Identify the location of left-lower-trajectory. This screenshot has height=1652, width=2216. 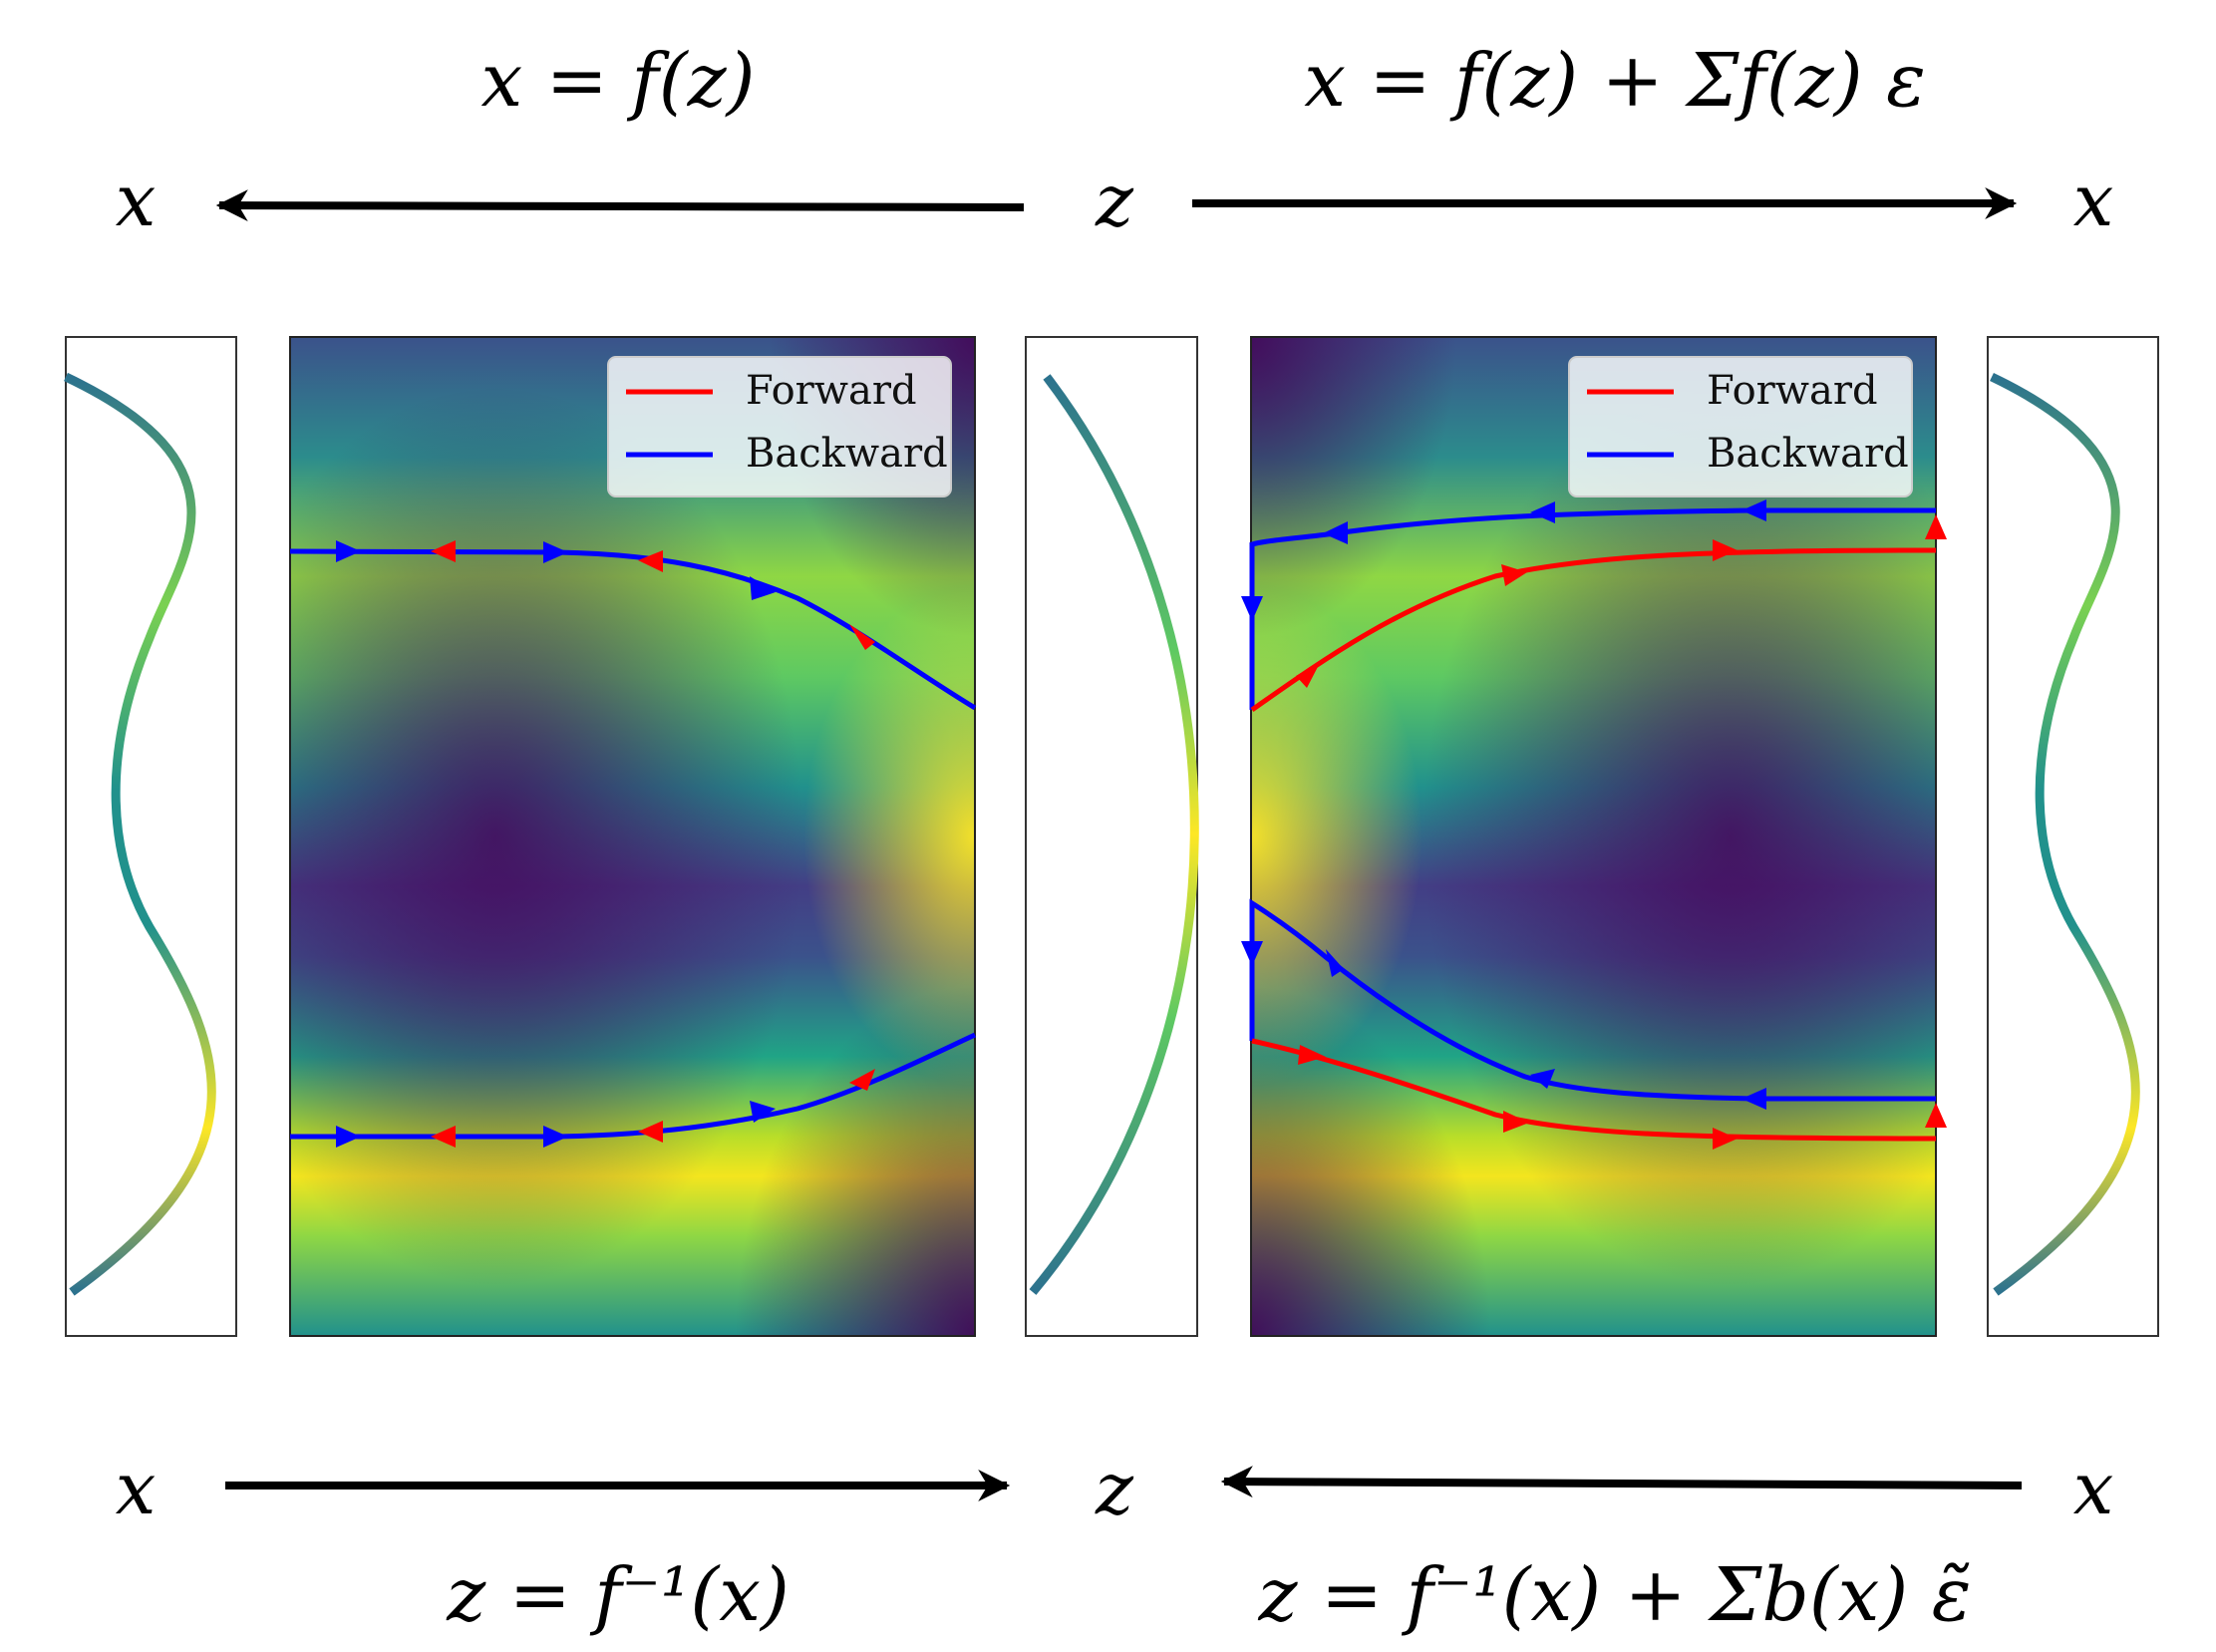
(633, 1086).